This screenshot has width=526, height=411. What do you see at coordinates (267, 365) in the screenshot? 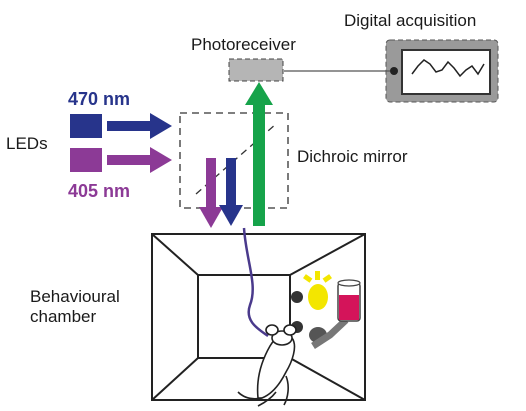
I see `mouse-icon` at bounding box center [267, 365].